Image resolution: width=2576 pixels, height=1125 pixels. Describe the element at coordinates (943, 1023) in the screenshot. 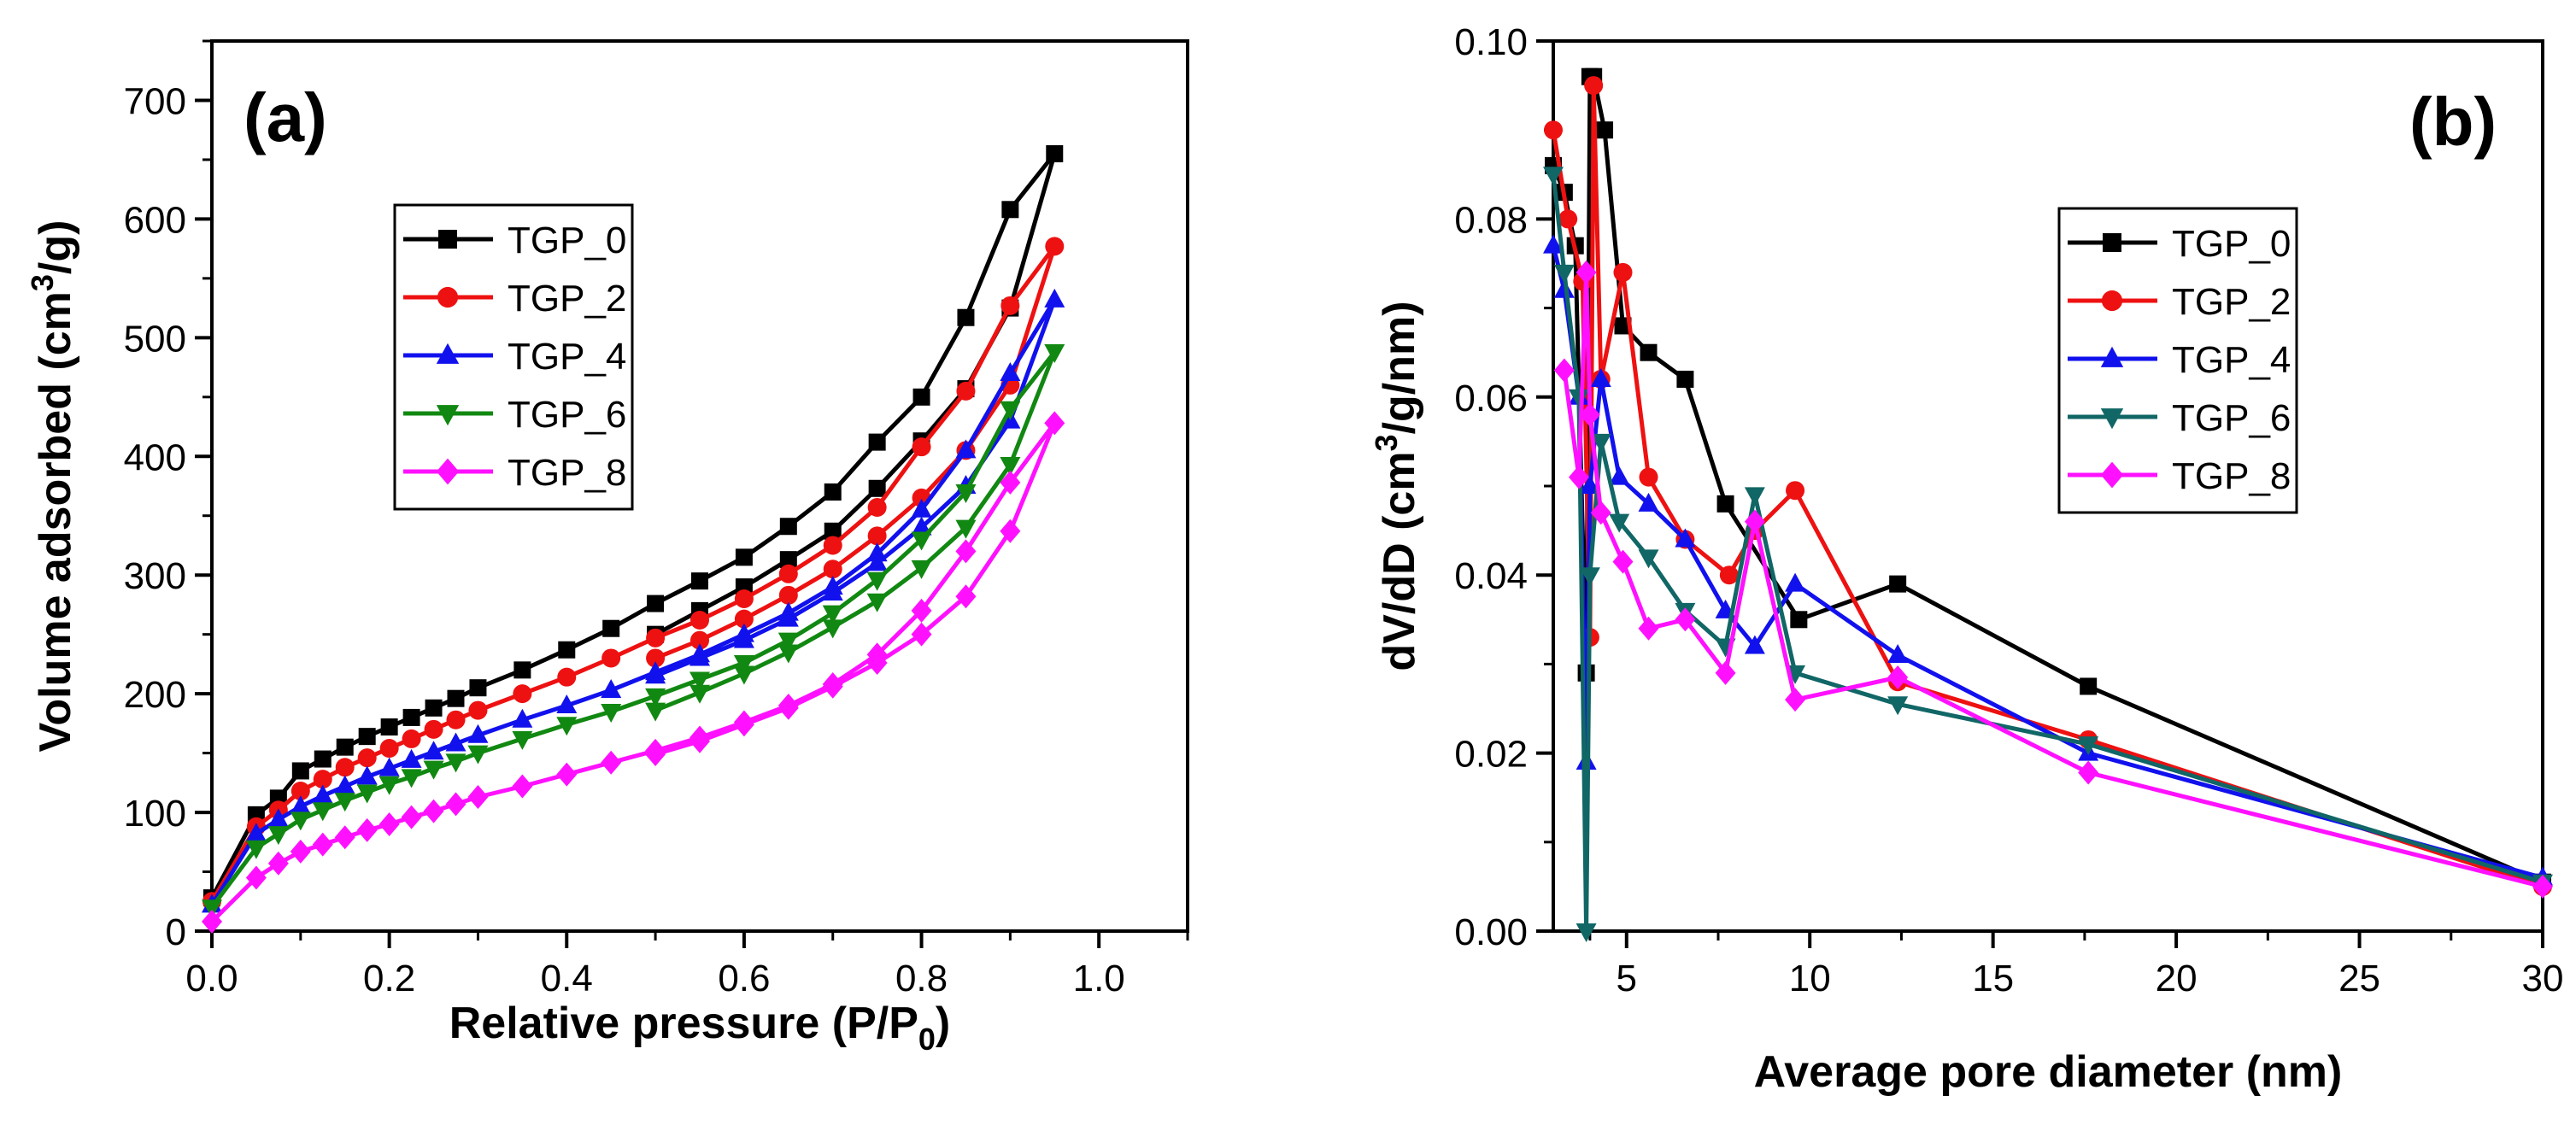

I see `panel-a-x-axis-title-tail: )` at that location.